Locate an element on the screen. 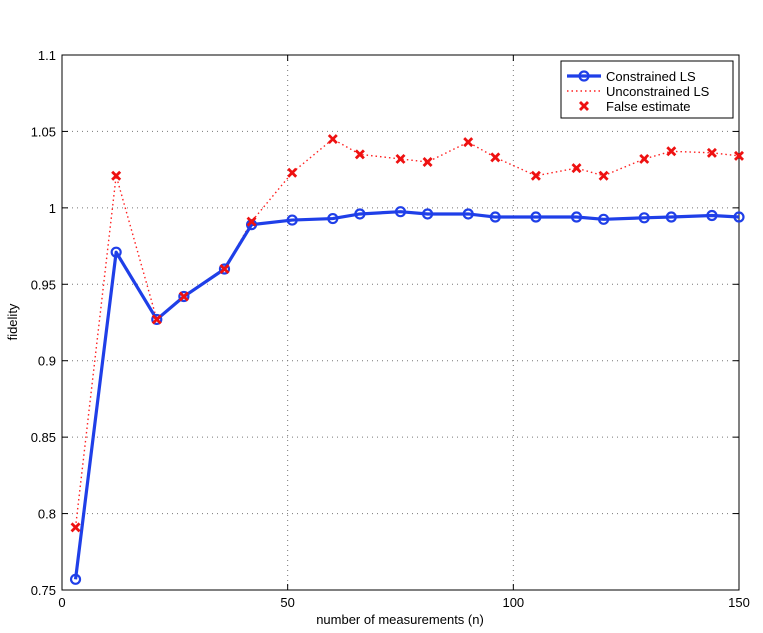  legend-false-estimate-marker is located at coordinates (584, 106).